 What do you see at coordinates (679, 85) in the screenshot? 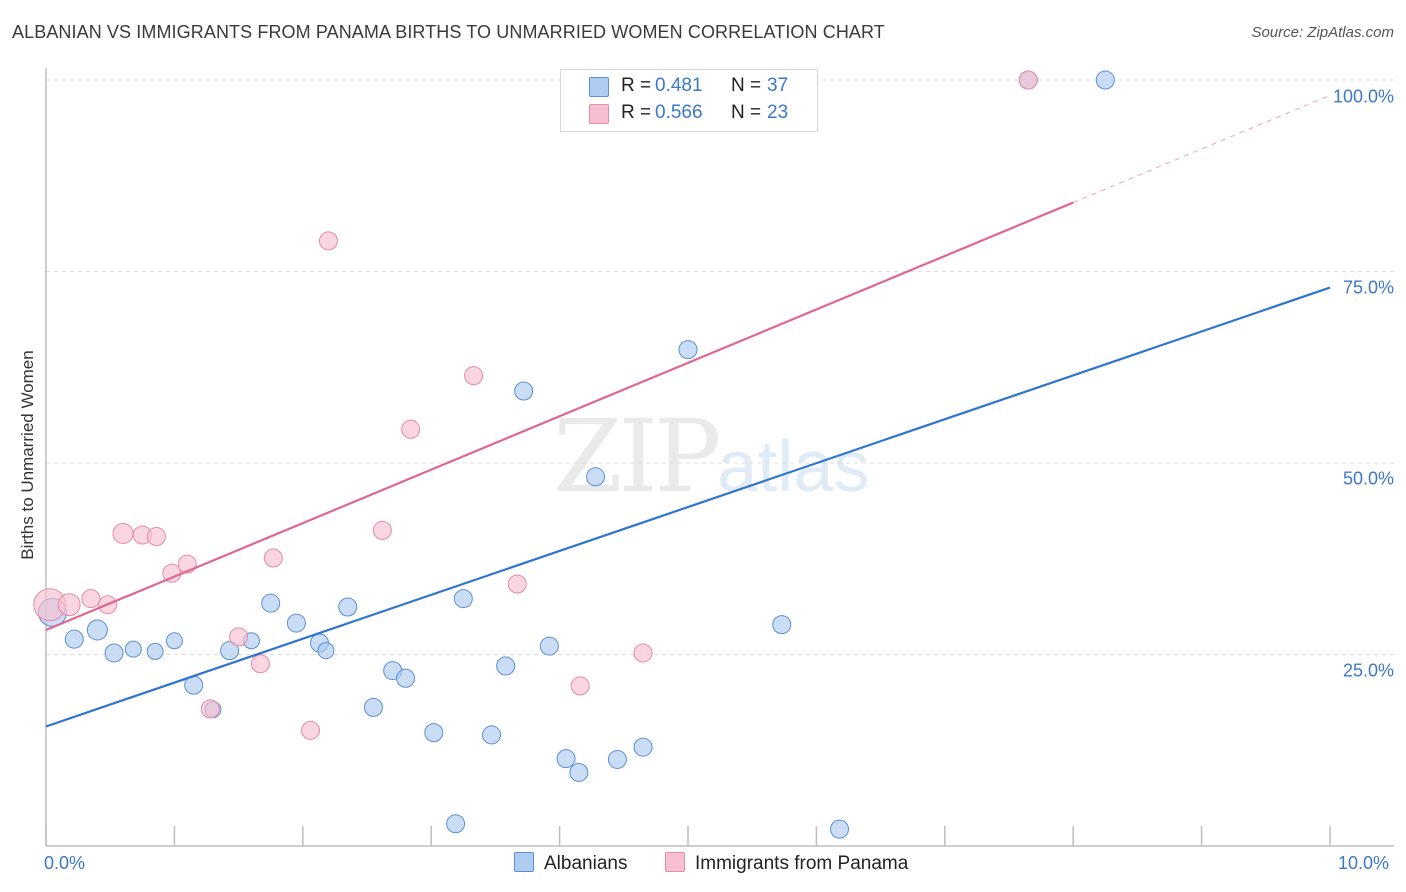
I see `legend-r-value: 0.481` at bounding box center [679, 85].